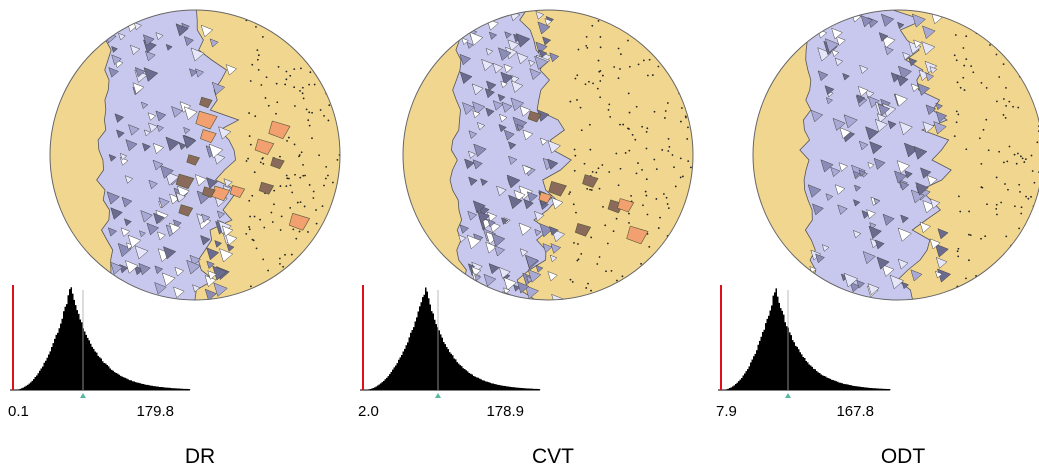  I want to click on max-label: 178.9, so click(505, 411).